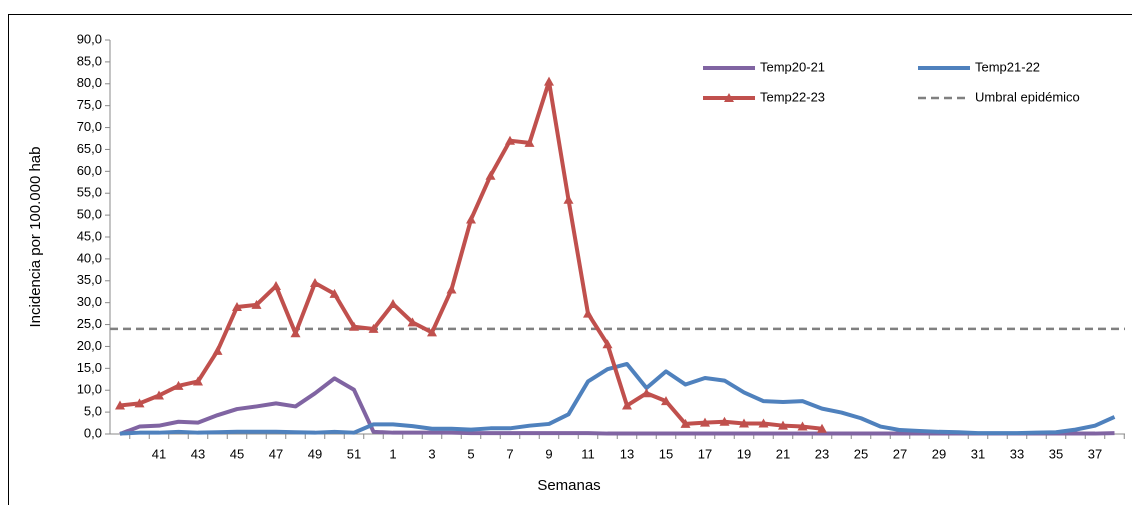  Describe the element at coordinates (93, 411) in the screenshot. I see `y-tick-label: 5,0` at that location.